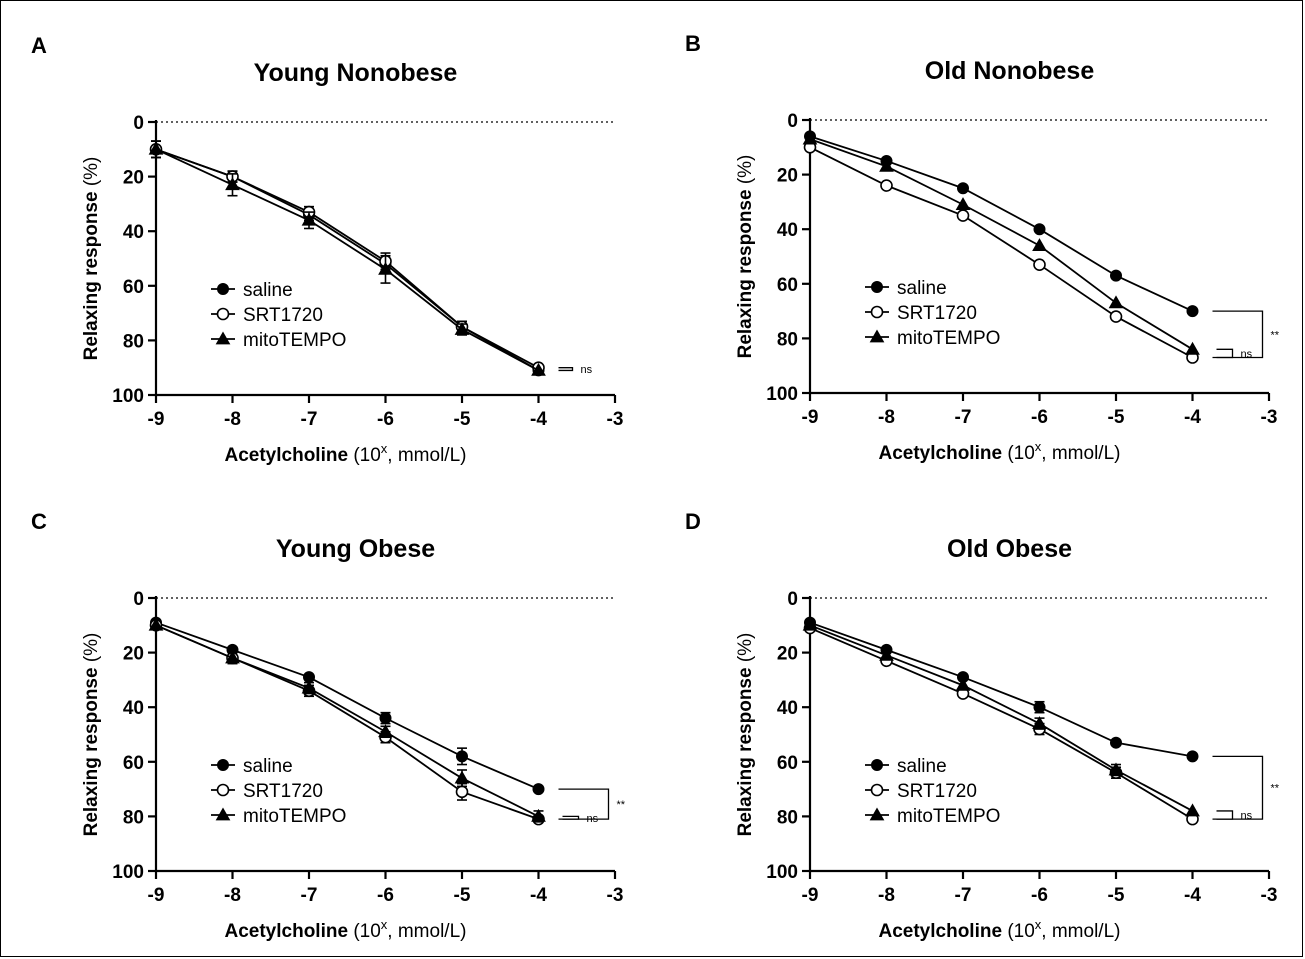 This screenshot has height=959, width=1305. What do you see at coordinates (693, 521) in the screenshot?
I see `panel-letter: D` at bounding box center [693, 521].